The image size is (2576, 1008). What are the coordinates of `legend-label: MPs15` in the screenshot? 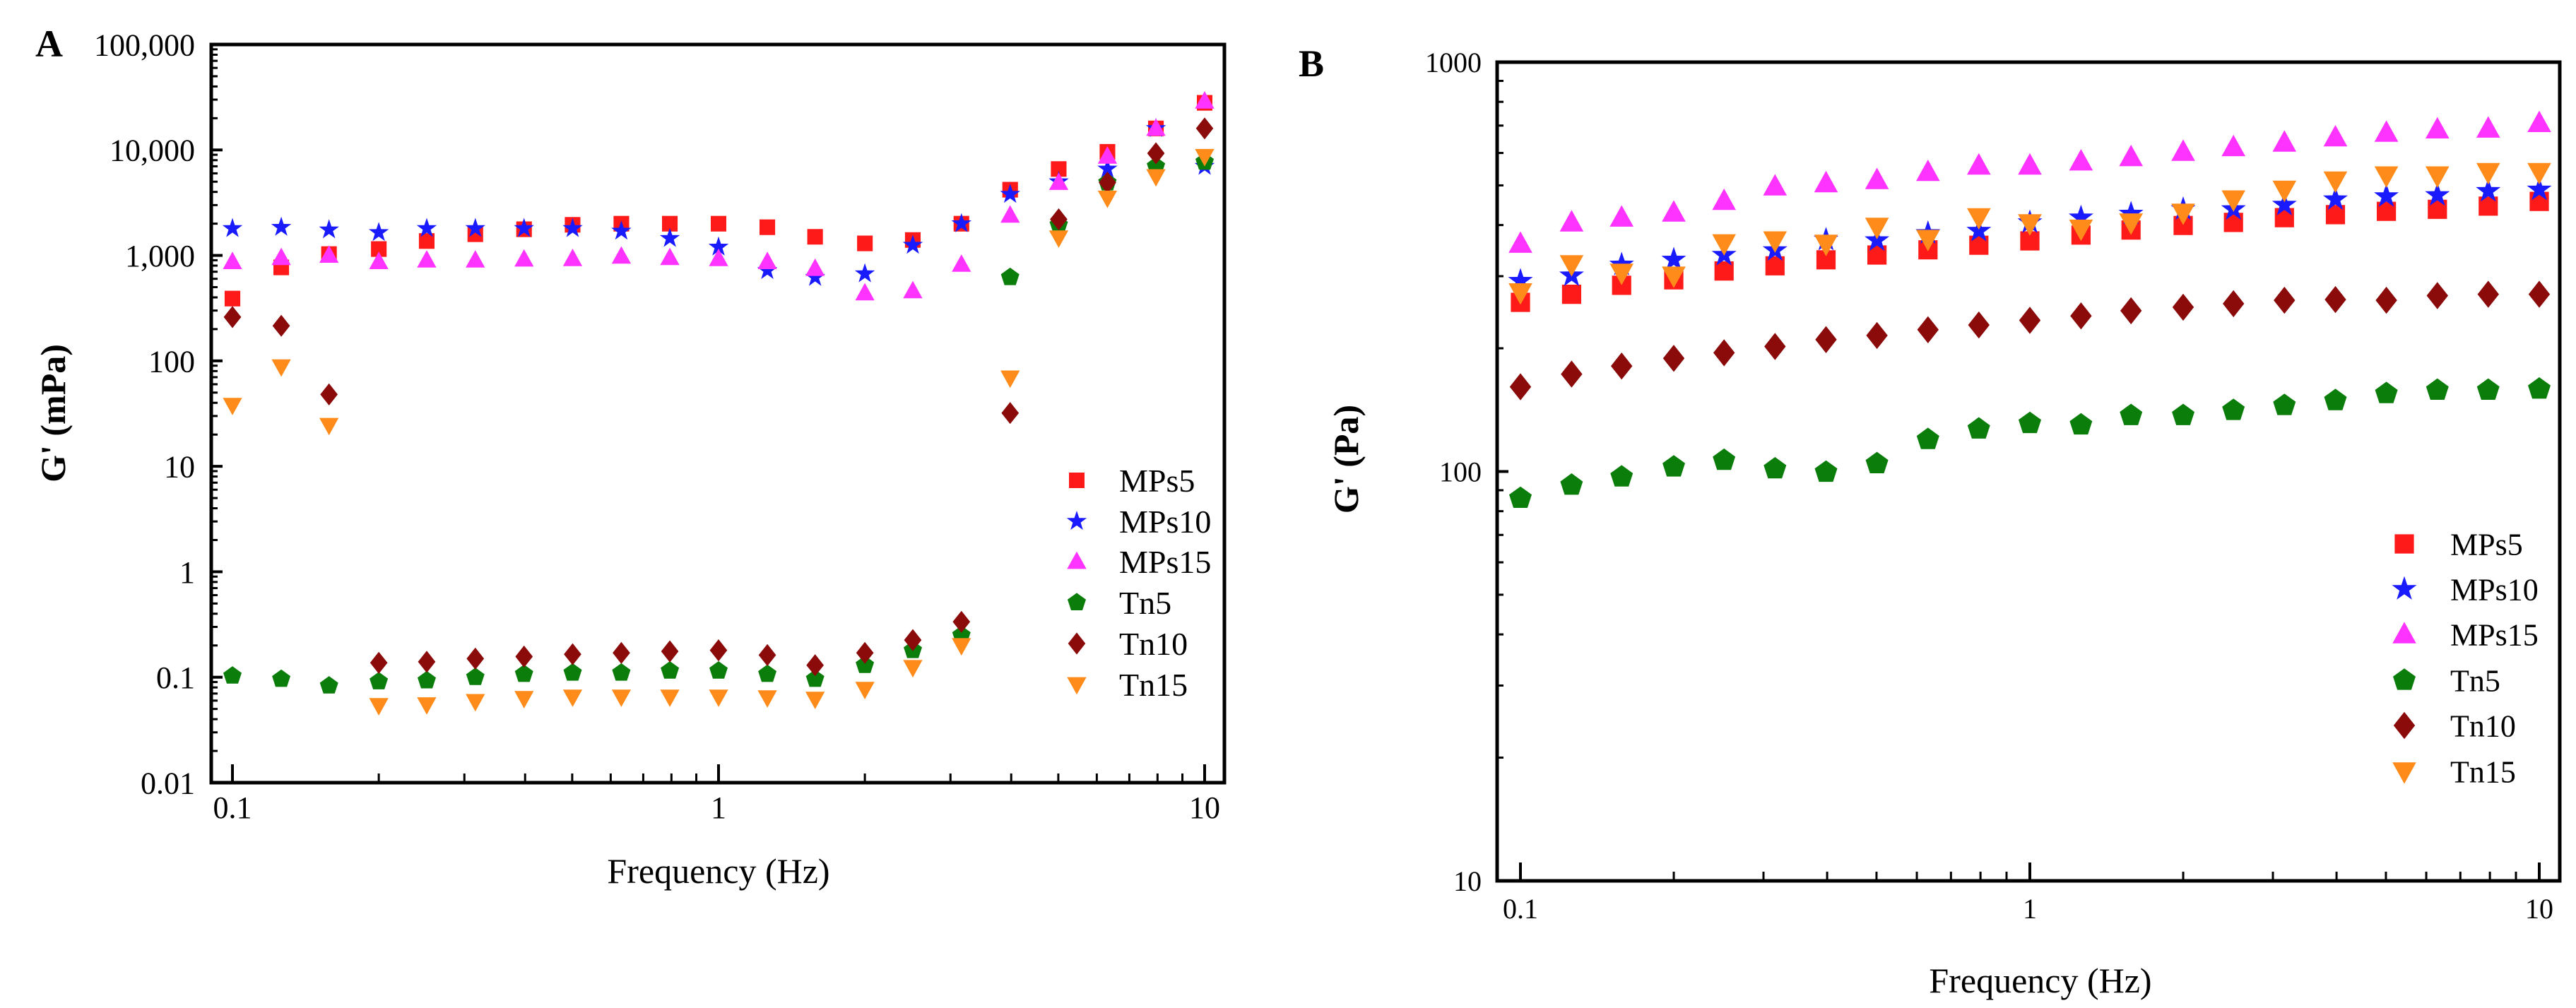 It's located at (1165, 562).